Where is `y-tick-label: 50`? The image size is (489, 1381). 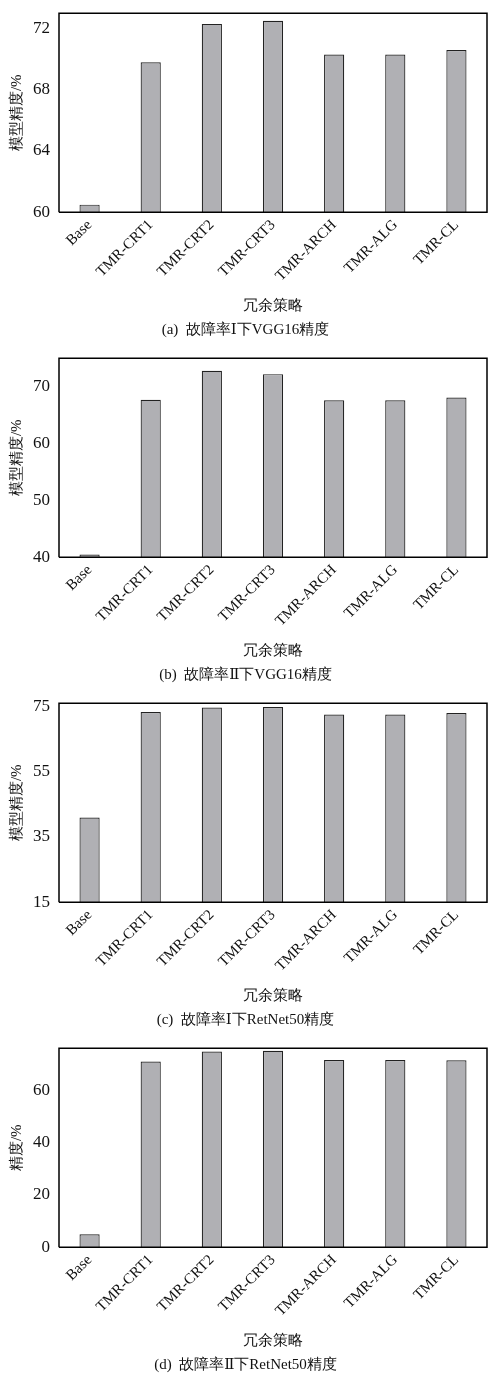 y-tick-label: 50 is located at coordinates (41, 499).